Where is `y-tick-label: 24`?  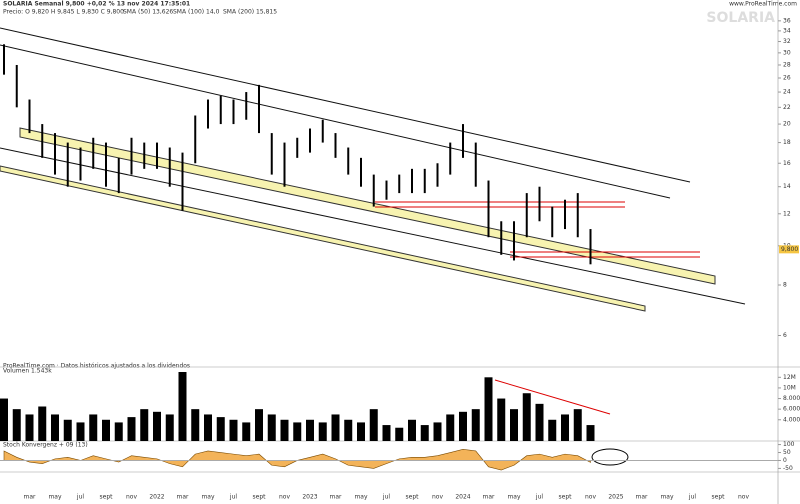
y-tick-label: 24 is located at coordinates (787, 92).